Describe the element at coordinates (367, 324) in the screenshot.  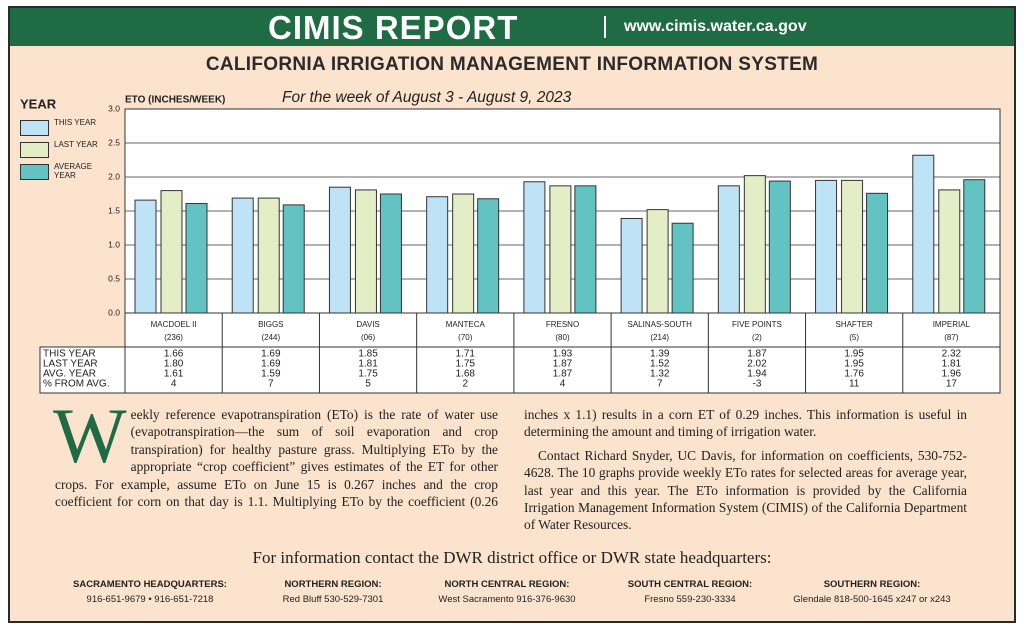
I see `x-tick-label: DAVIS` at that location.